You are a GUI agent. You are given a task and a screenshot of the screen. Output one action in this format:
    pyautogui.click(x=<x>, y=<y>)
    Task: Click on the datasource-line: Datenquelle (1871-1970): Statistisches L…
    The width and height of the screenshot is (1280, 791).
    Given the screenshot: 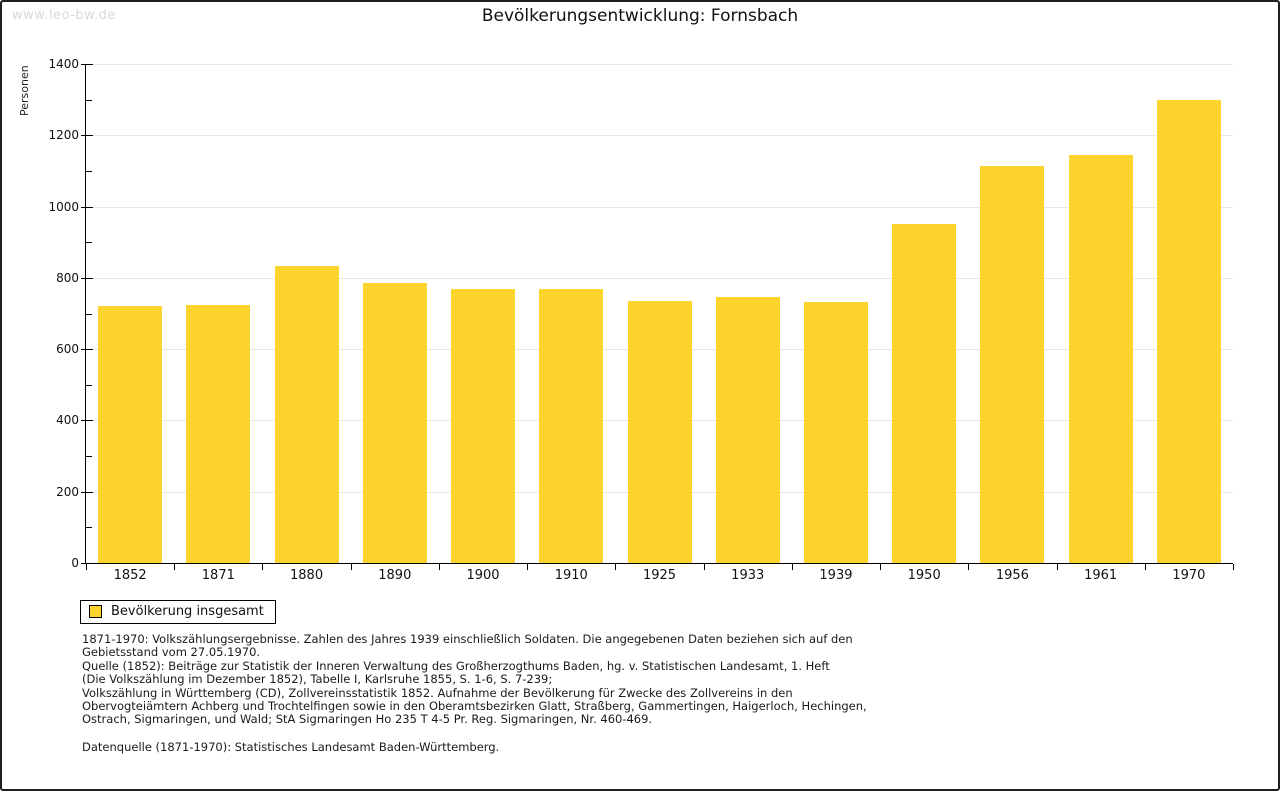 What is the action you would take?
    pyautogui.click(x=291, y=747)
    